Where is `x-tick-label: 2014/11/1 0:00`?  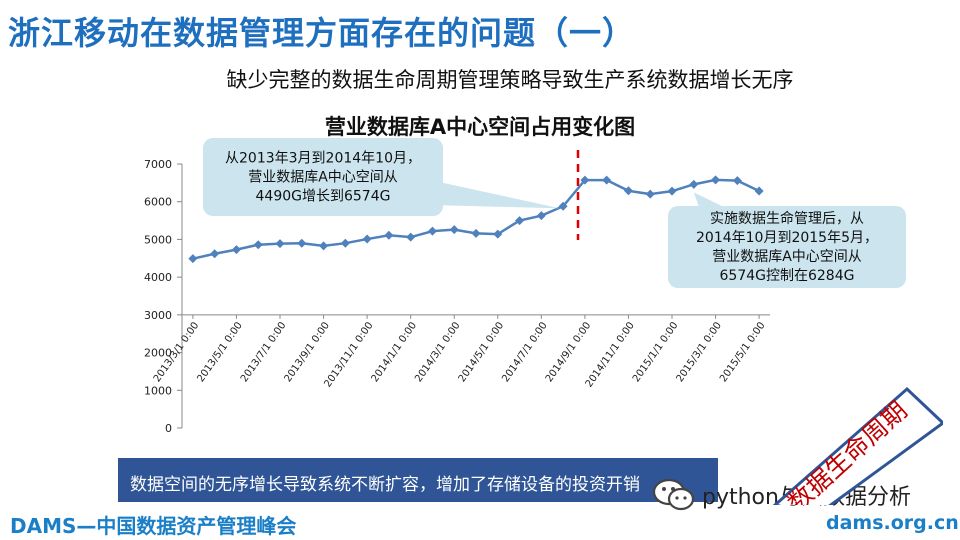 x-tick-label: 2014/11/1 0:00 is located at coordinates (610, 354).